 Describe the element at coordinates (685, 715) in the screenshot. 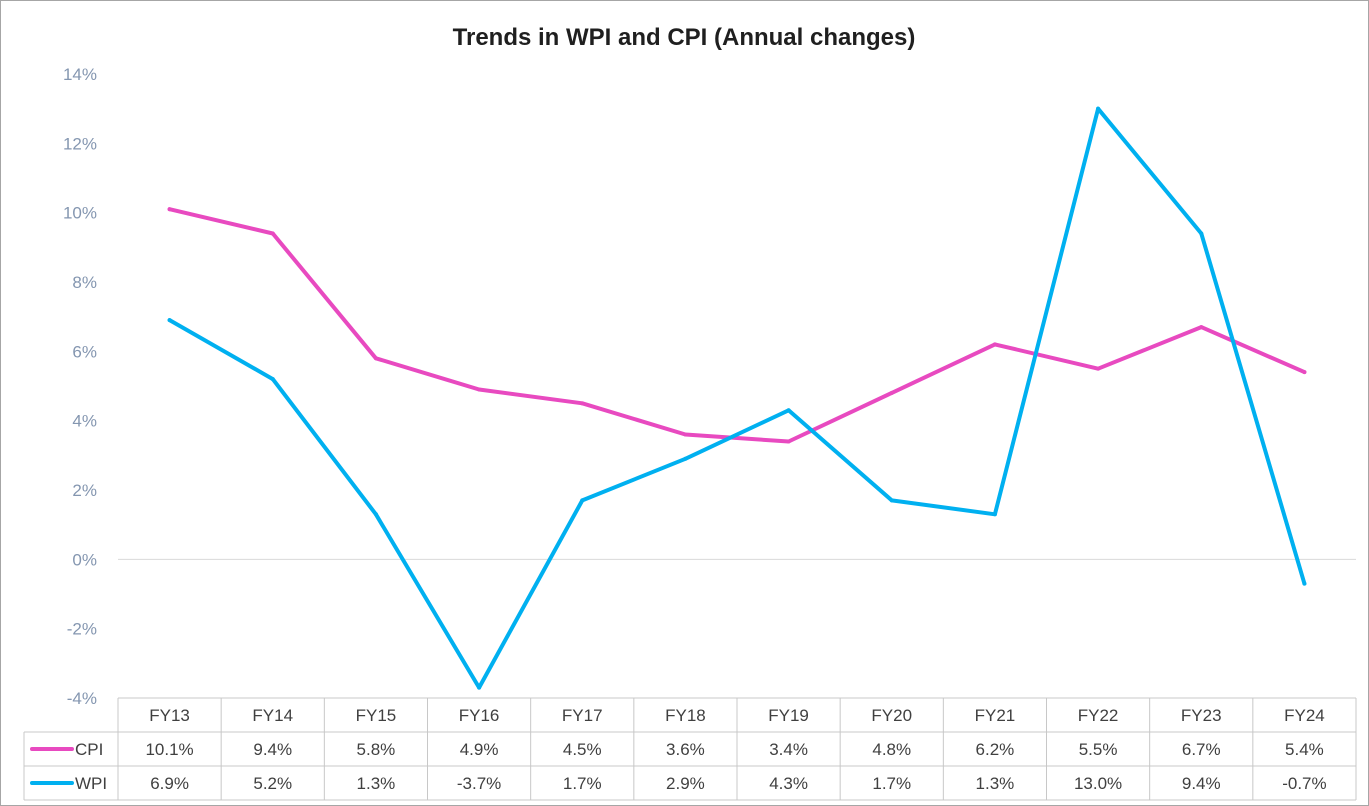

I see `x-category-label: FY18` at that location.